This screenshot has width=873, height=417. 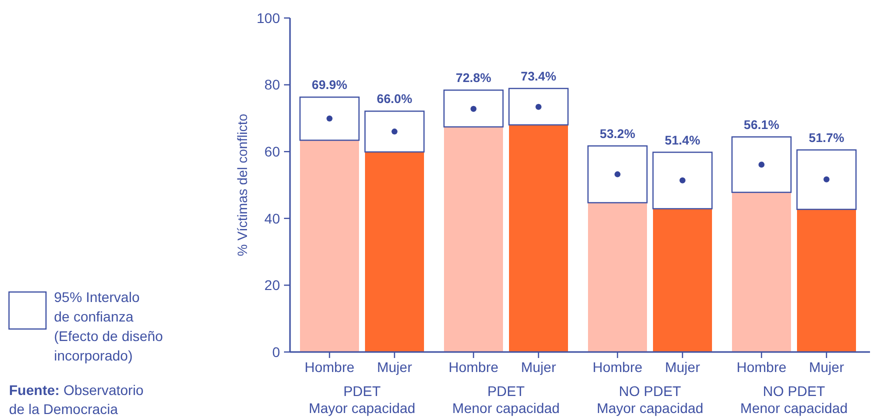 I want to click on data-label: 73.4%, so click(x=538, y=76).